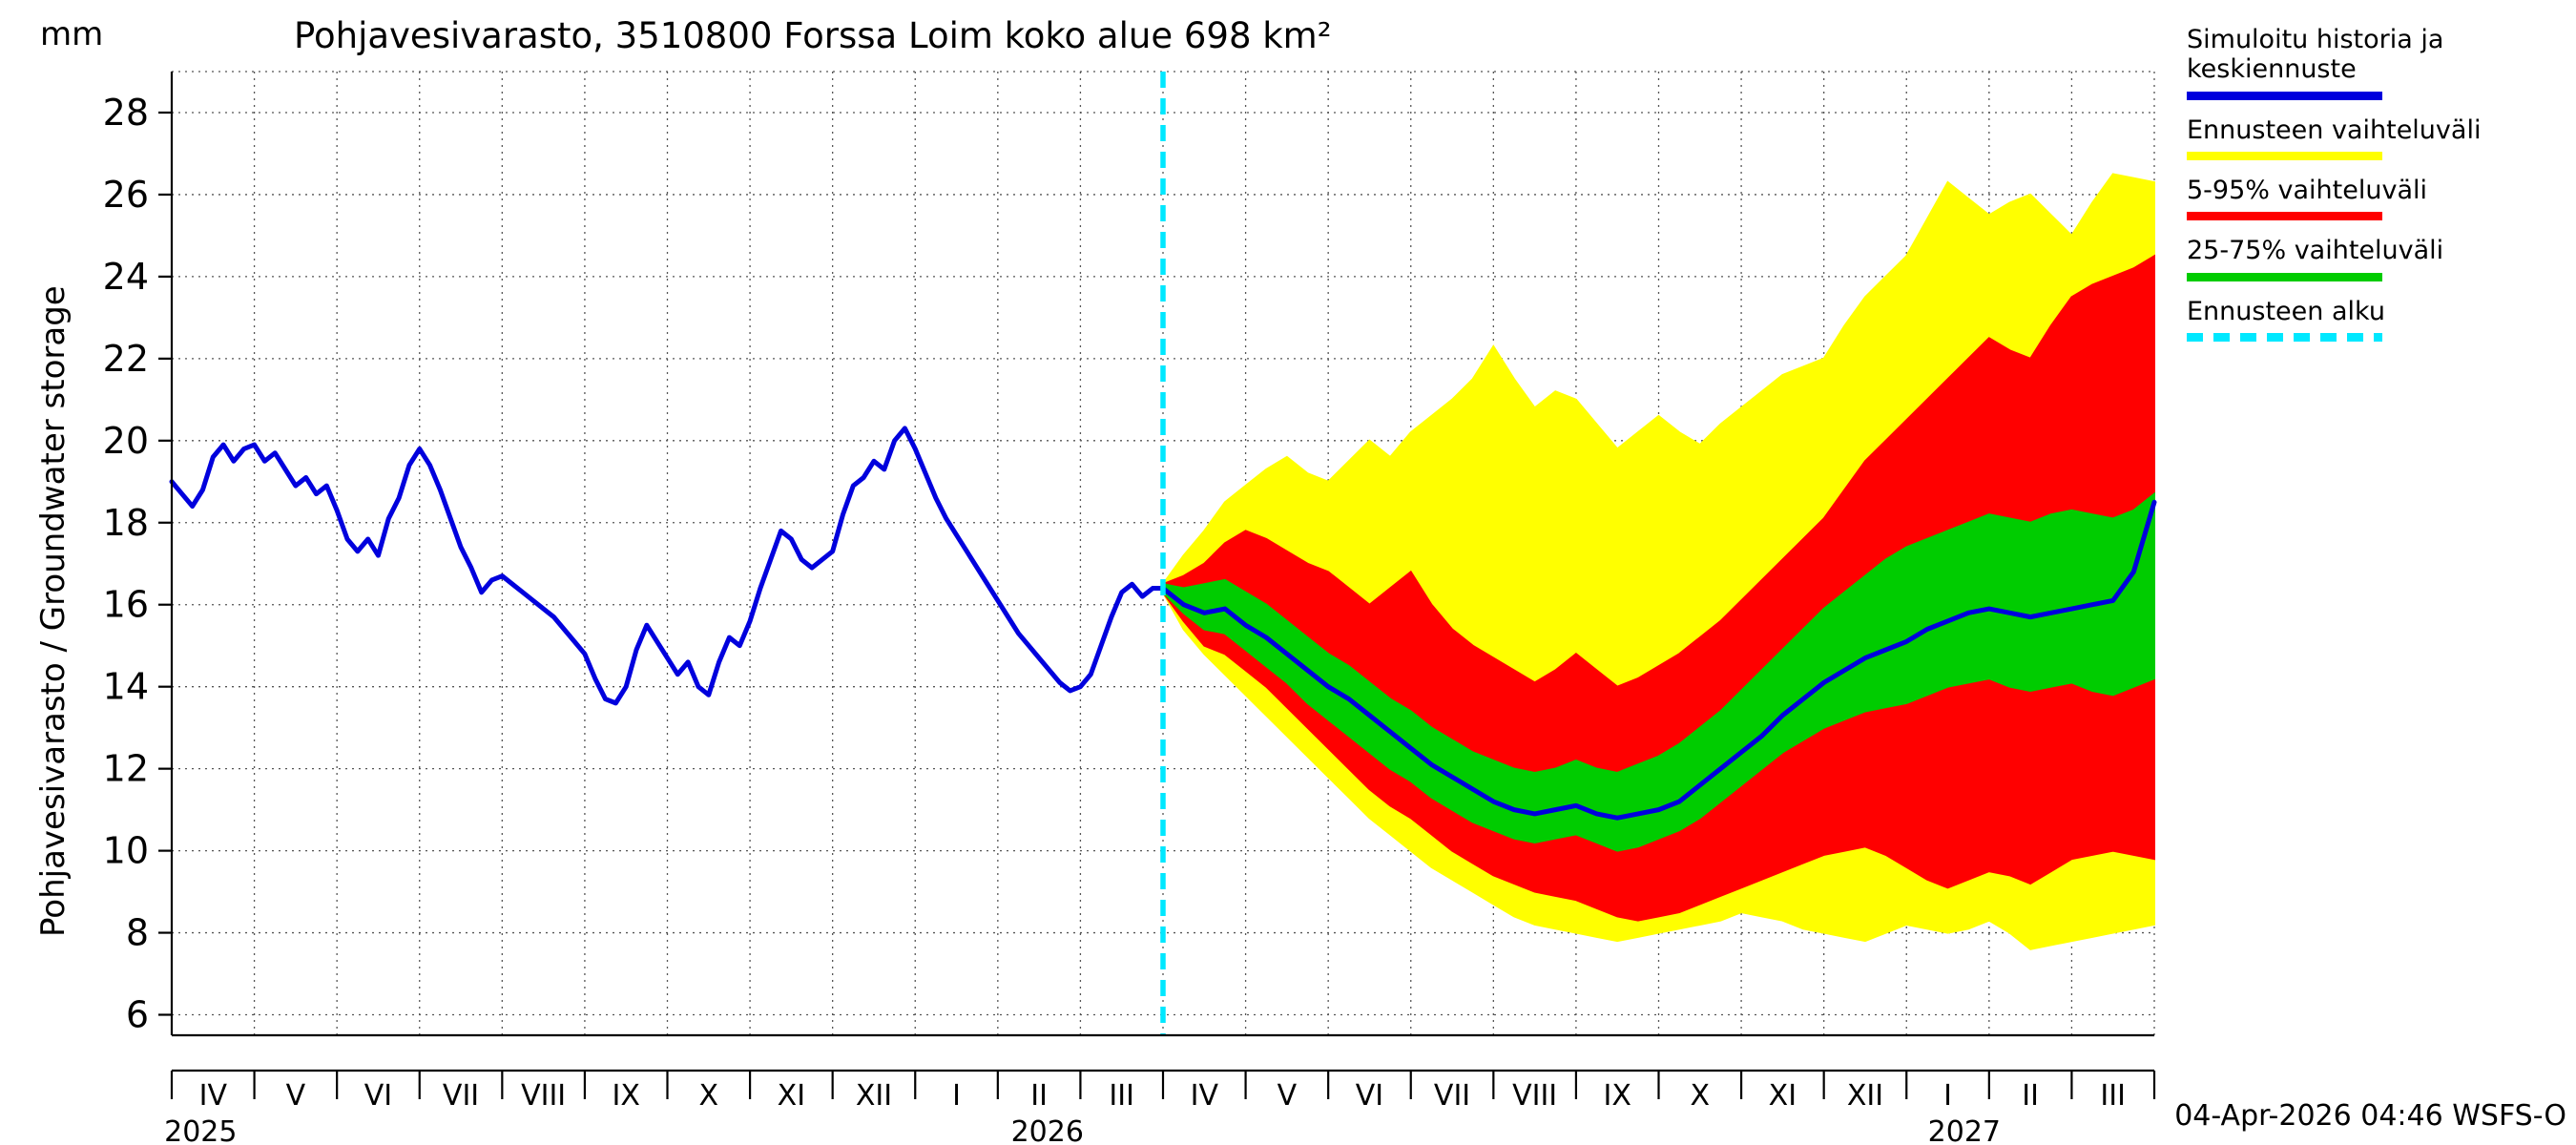  I want to click on y-tick-label: 24, so click(126, 277).